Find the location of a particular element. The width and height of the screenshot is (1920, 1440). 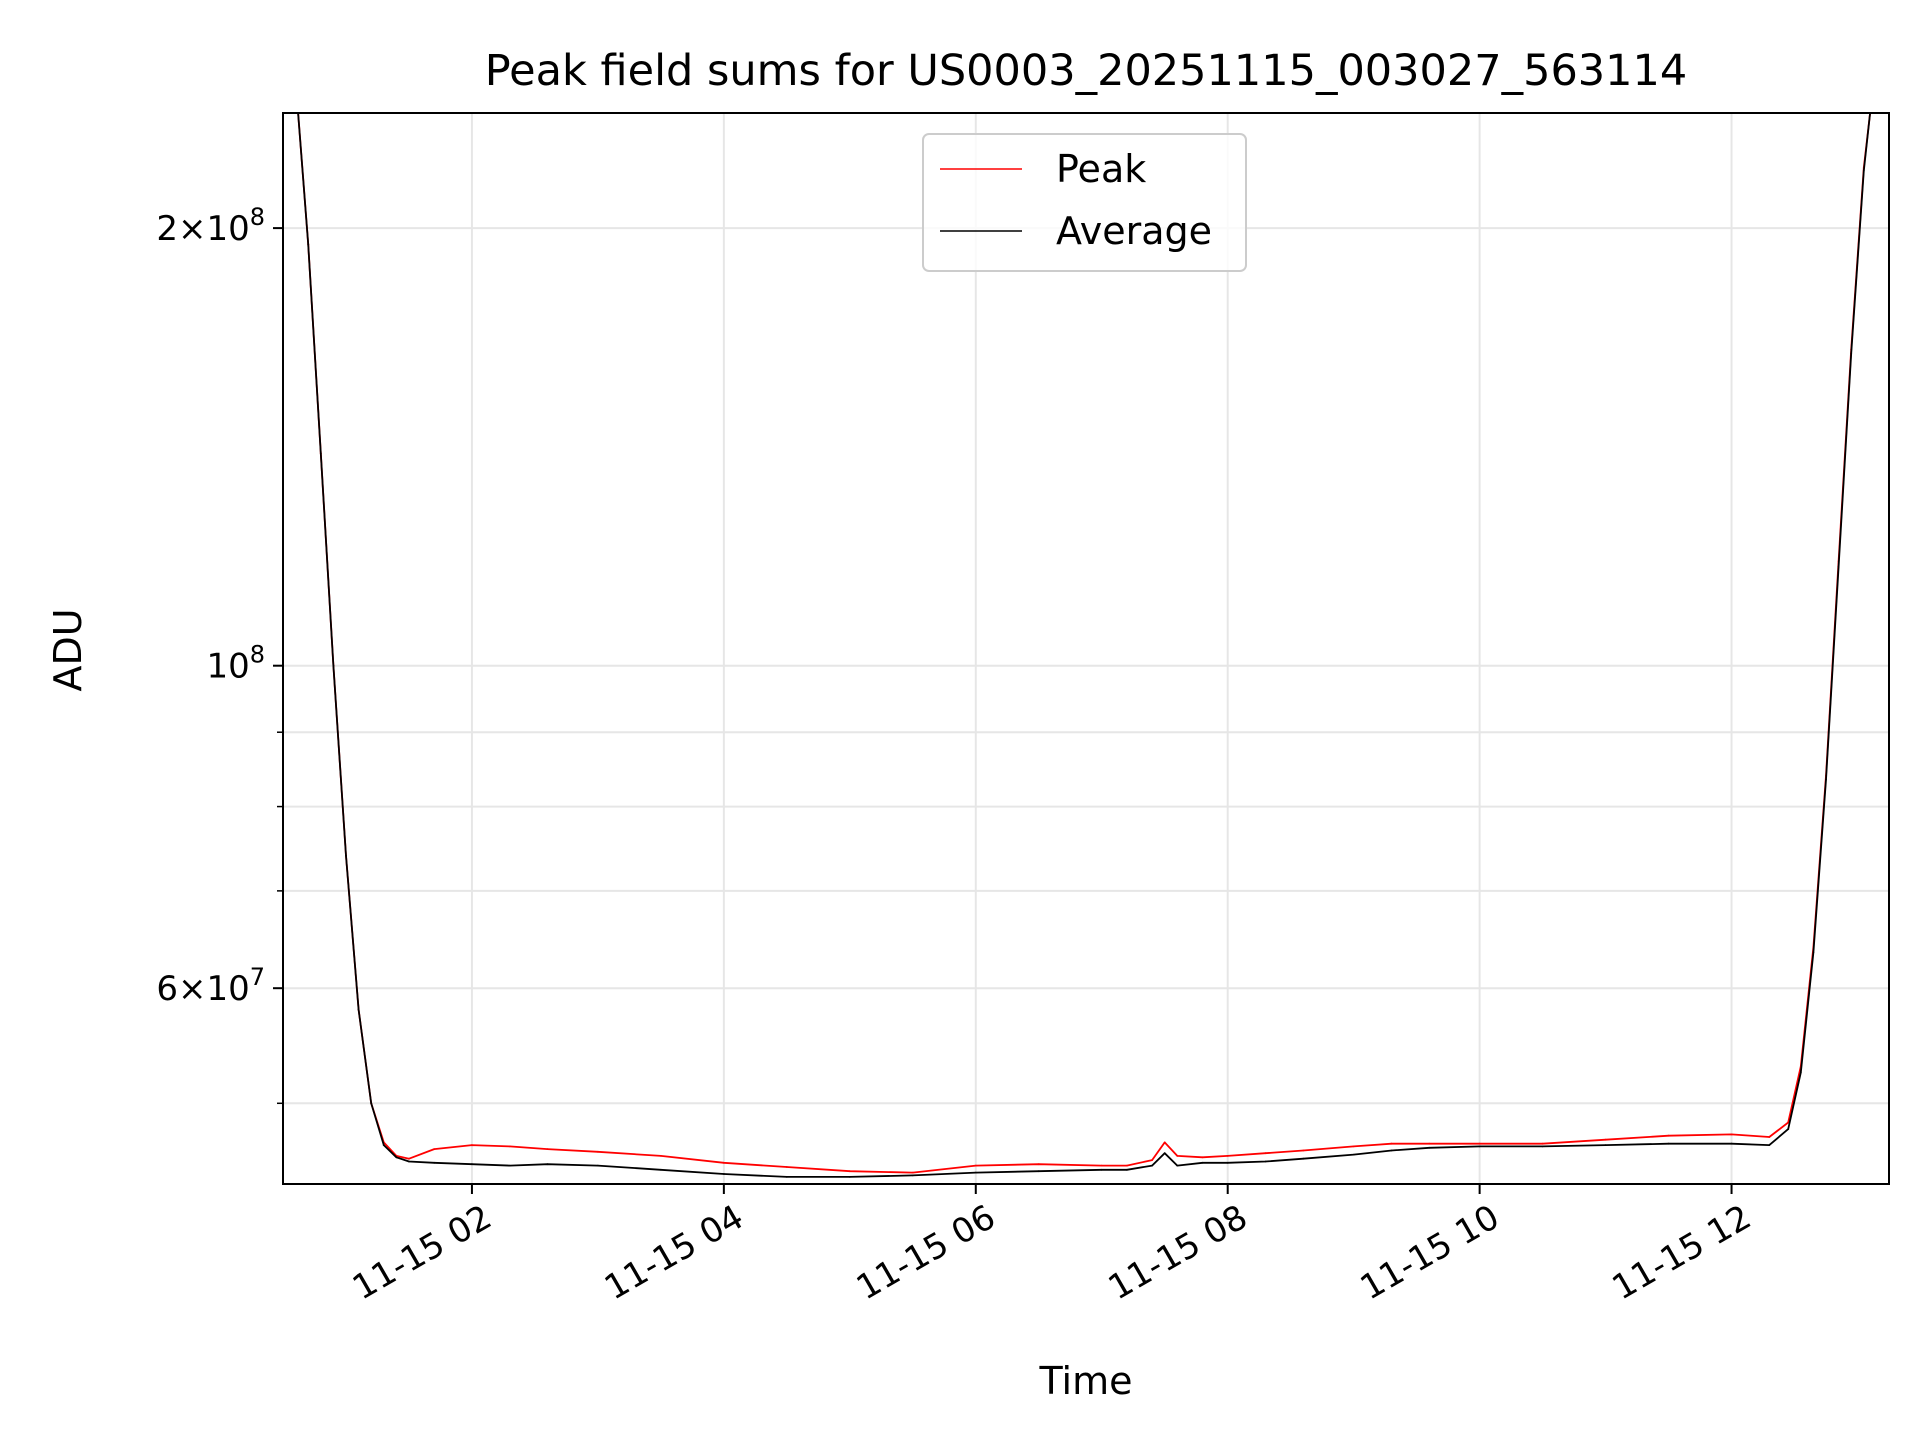

x-tick-label: 11-15 06 is located at coordinates (926, 1252).